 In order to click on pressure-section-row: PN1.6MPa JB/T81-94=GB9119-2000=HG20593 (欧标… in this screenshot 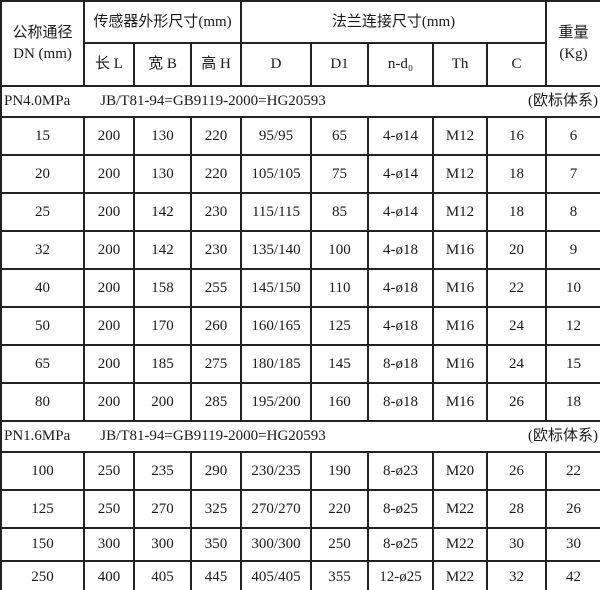, I will do `click(300, 436)`.